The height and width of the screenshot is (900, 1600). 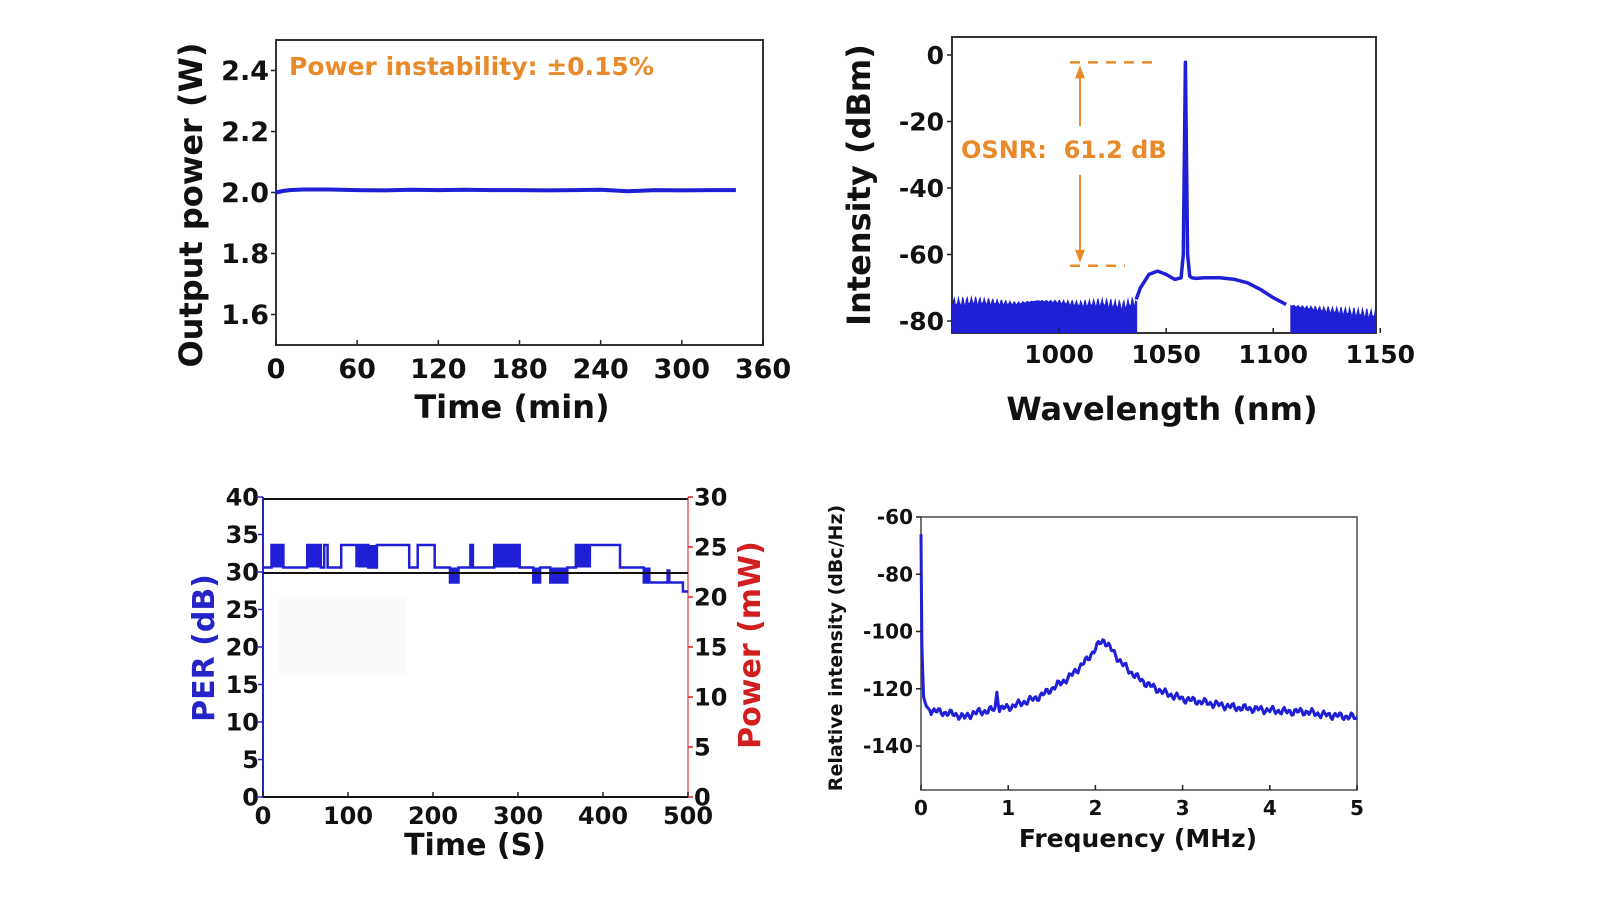 I want to click on output-power-line, so click(x=505, y=191).